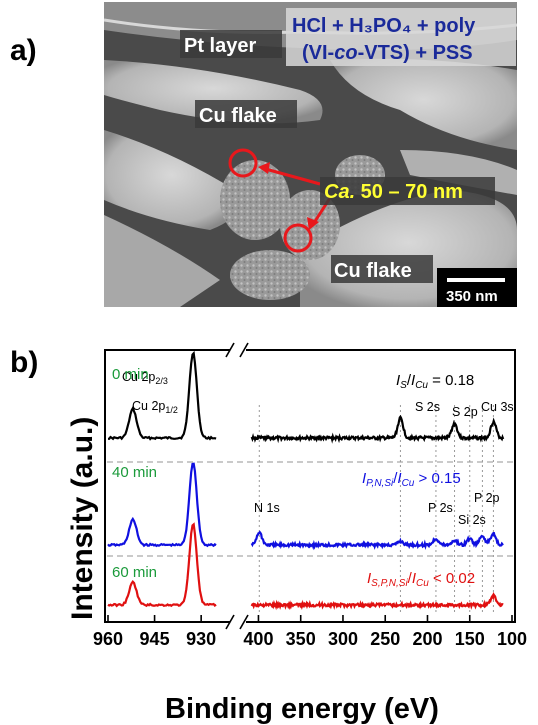 This screenshot has height=725, width=538. I want to click on peak-label: S 2p, so click(465, 412).